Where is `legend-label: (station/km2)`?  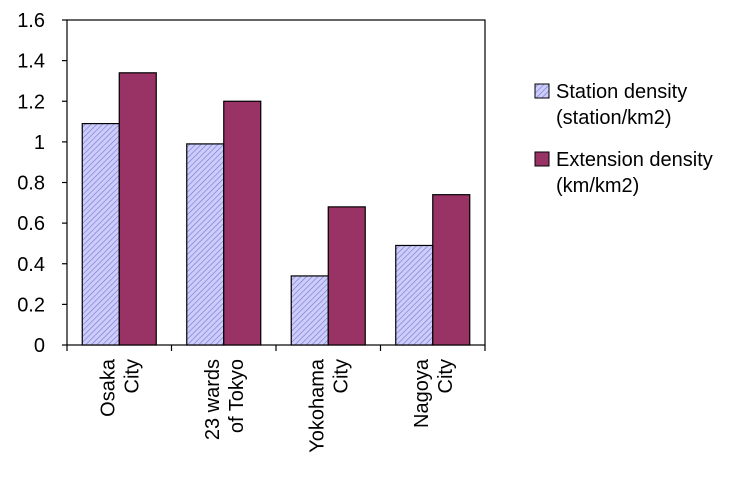 legend-label: (station/km2) is located at coordinates (614, 118).